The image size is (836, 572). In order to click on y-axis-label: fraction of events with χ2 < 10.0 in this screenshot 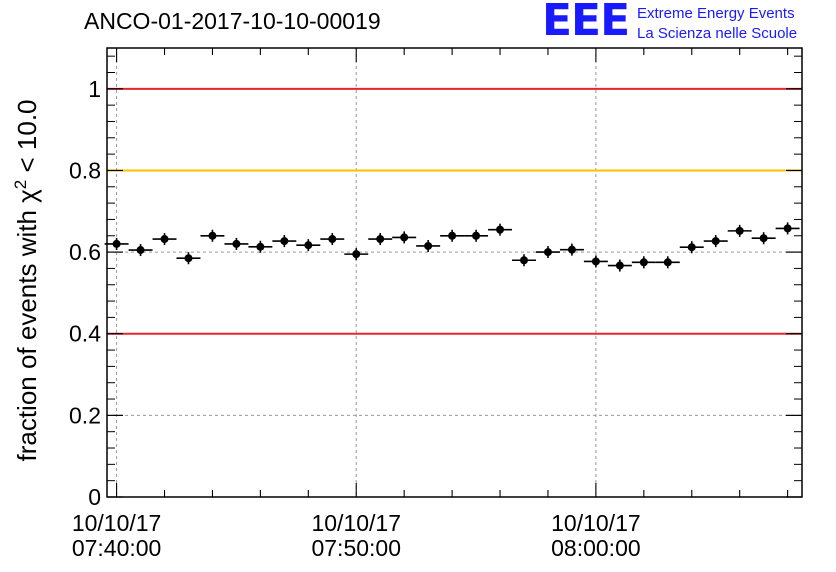, I will do `click(26, 280)`.